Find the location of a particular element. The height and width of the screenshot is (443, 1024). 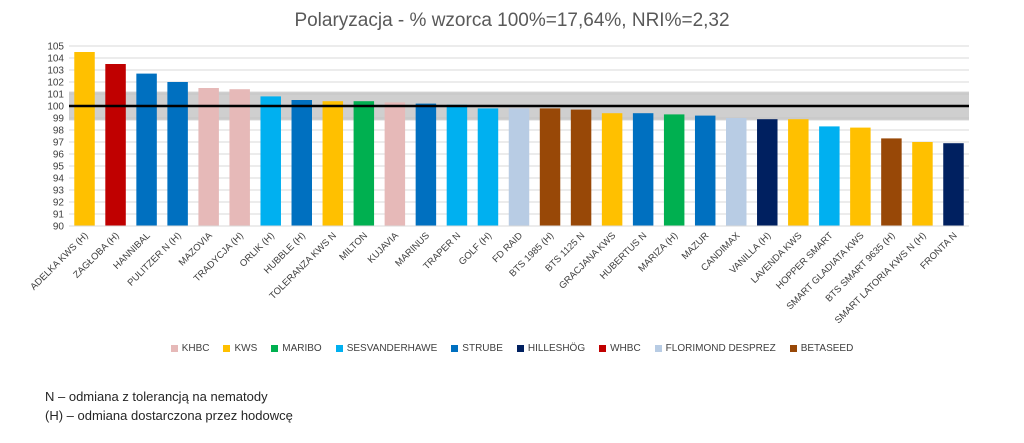

legend-item: KWS is located at coordinates (240, 348).